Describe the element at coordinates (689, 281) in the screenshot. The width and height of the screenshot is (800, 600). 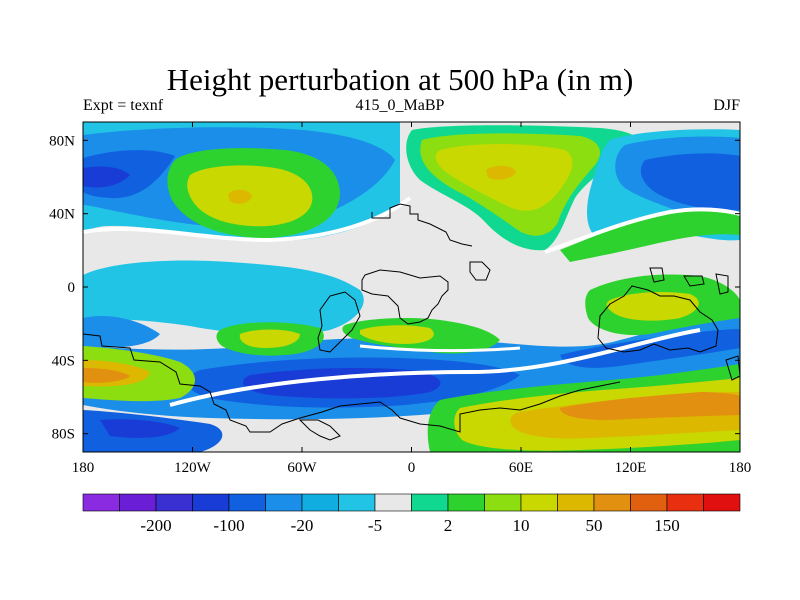
I see `coastline-indonesia` at that location.